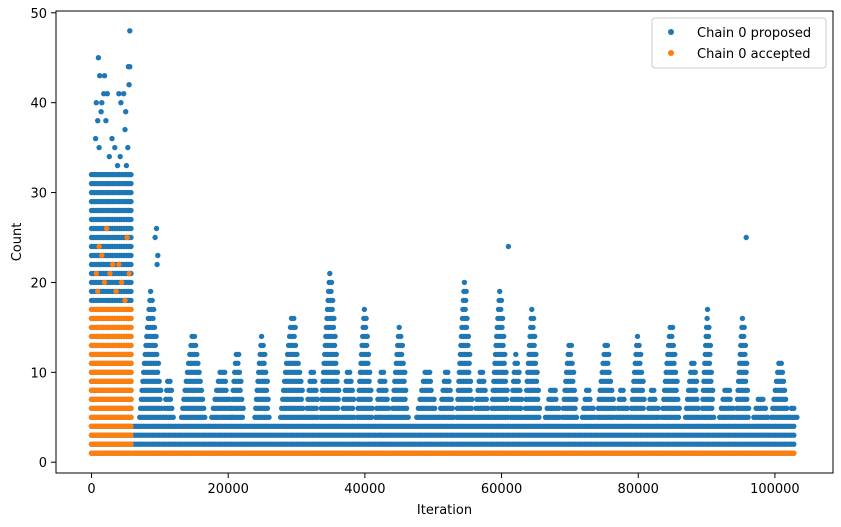 The height and width of the screenshot is (527, 841). Describe the element at coordinates (775, 489) in the screenshot. I see `x-tick-label: 100000` at that location.